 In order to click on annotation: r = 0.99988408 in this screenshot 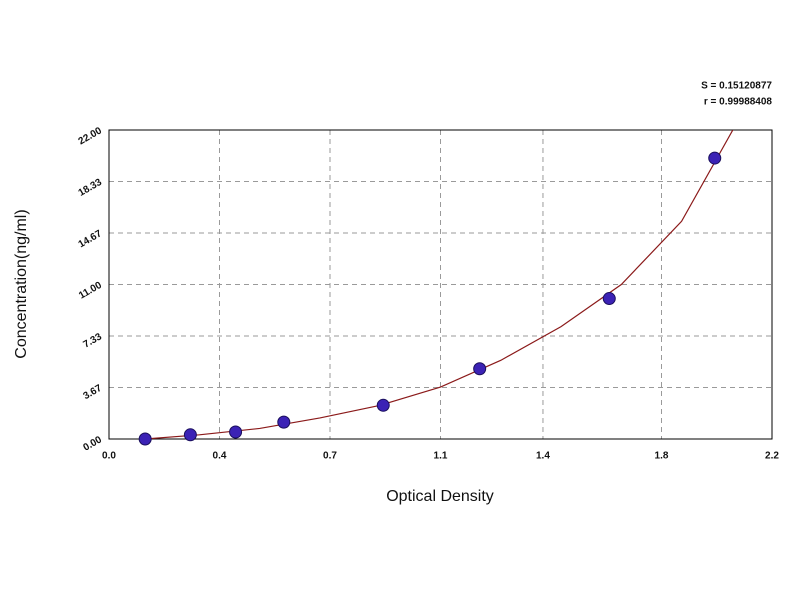, I will do `click(738, 102)`.